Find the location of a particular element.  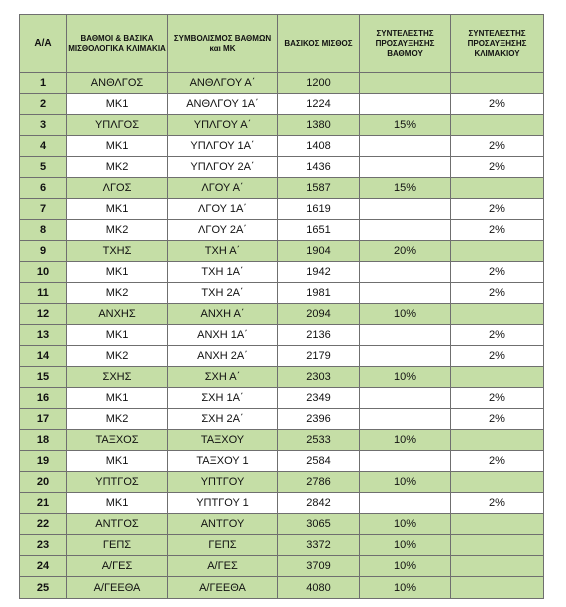

grade-cell: ΓΕΠΣ is located at coordinates (117, 545).